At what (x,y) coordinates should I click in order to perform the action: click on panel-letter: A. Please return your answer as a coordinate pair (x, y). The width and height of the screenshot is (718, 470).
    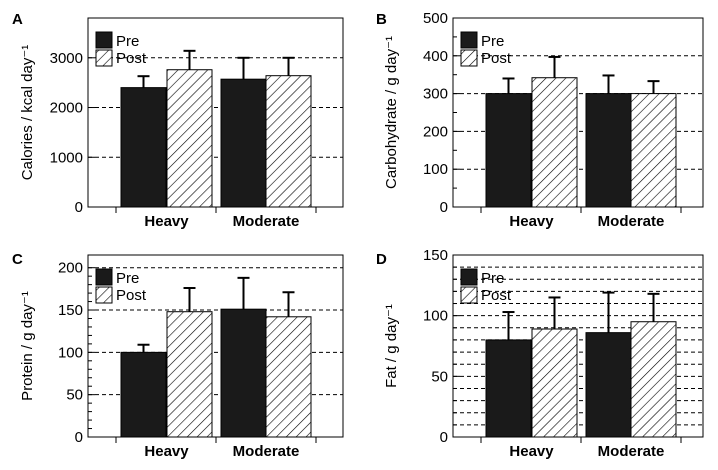
    Looking at the image, I should click on (17, 19).